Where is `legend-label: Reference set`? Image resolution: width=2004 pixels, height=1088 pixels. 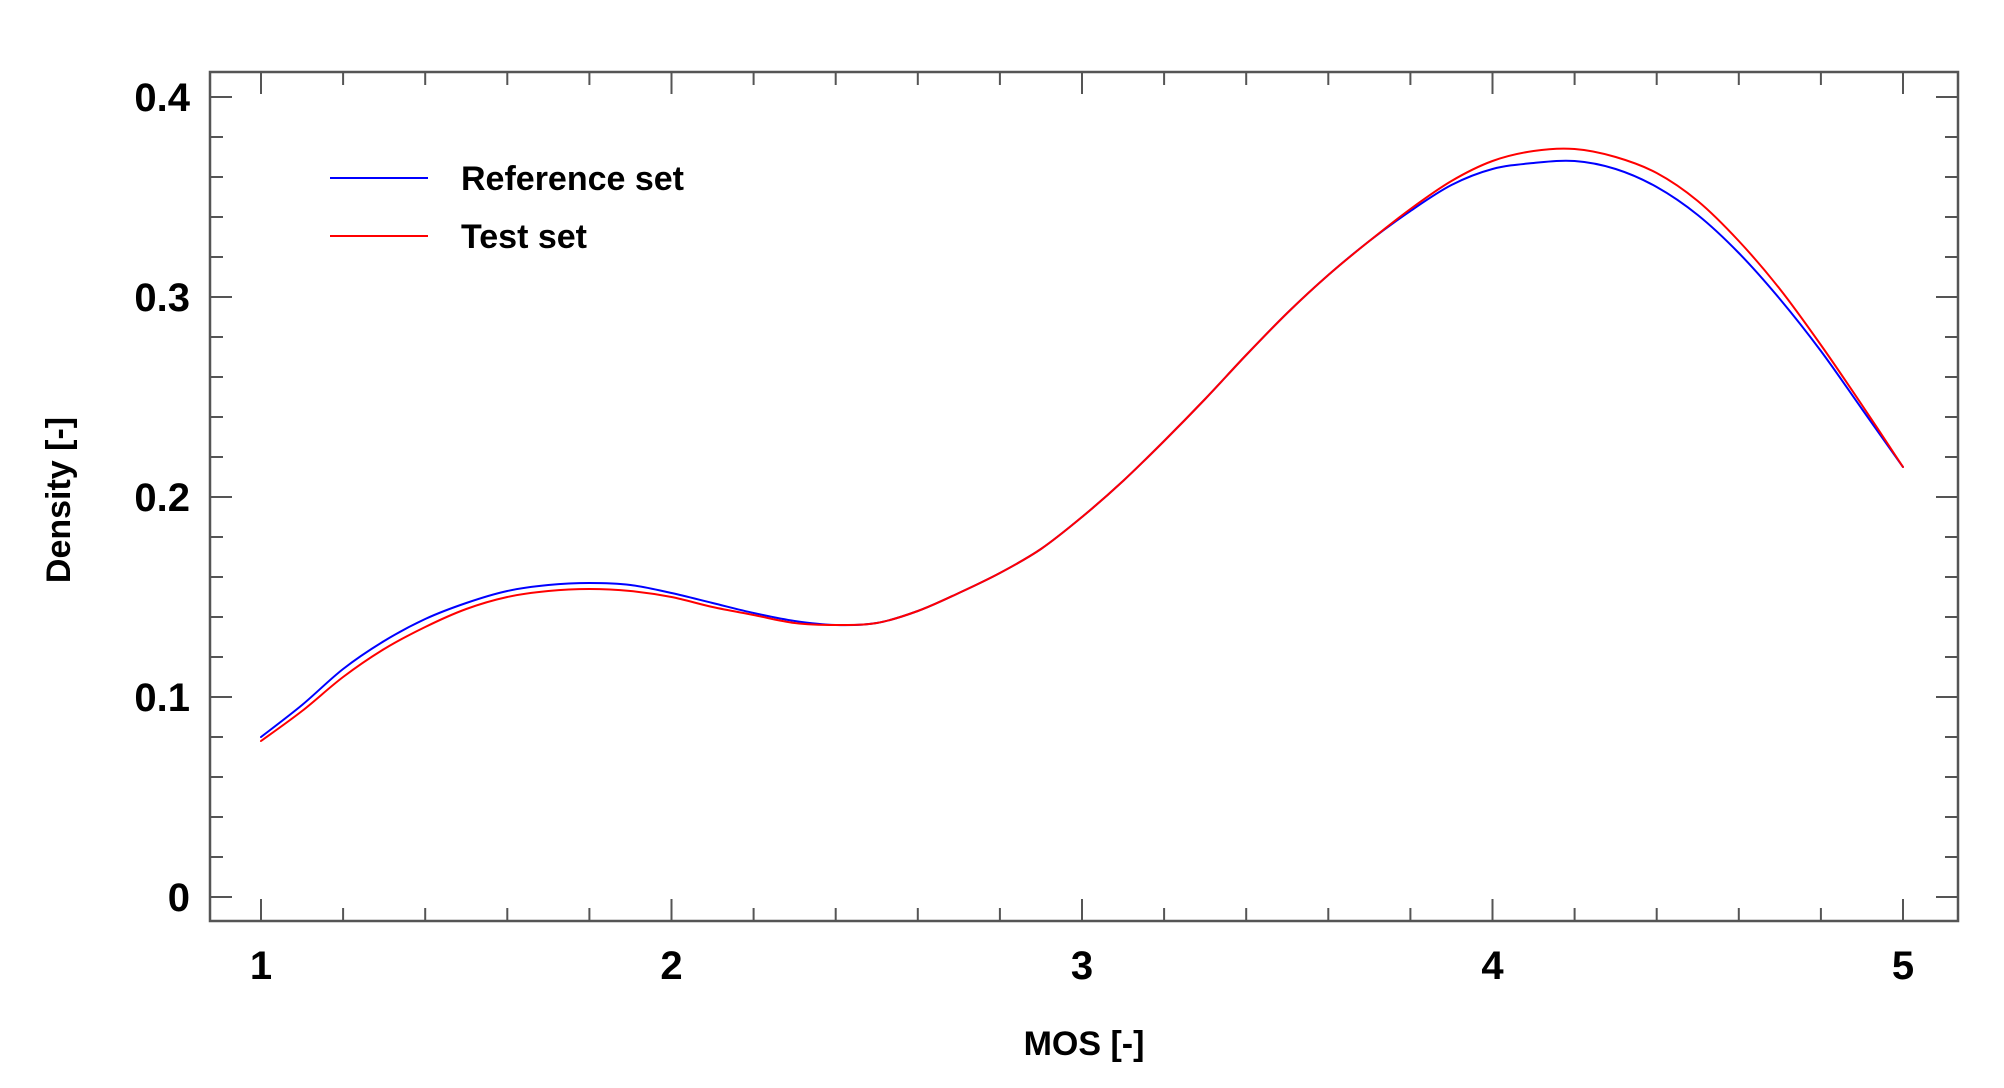 legend-label: Reference set is located at coordinates (572, 179).